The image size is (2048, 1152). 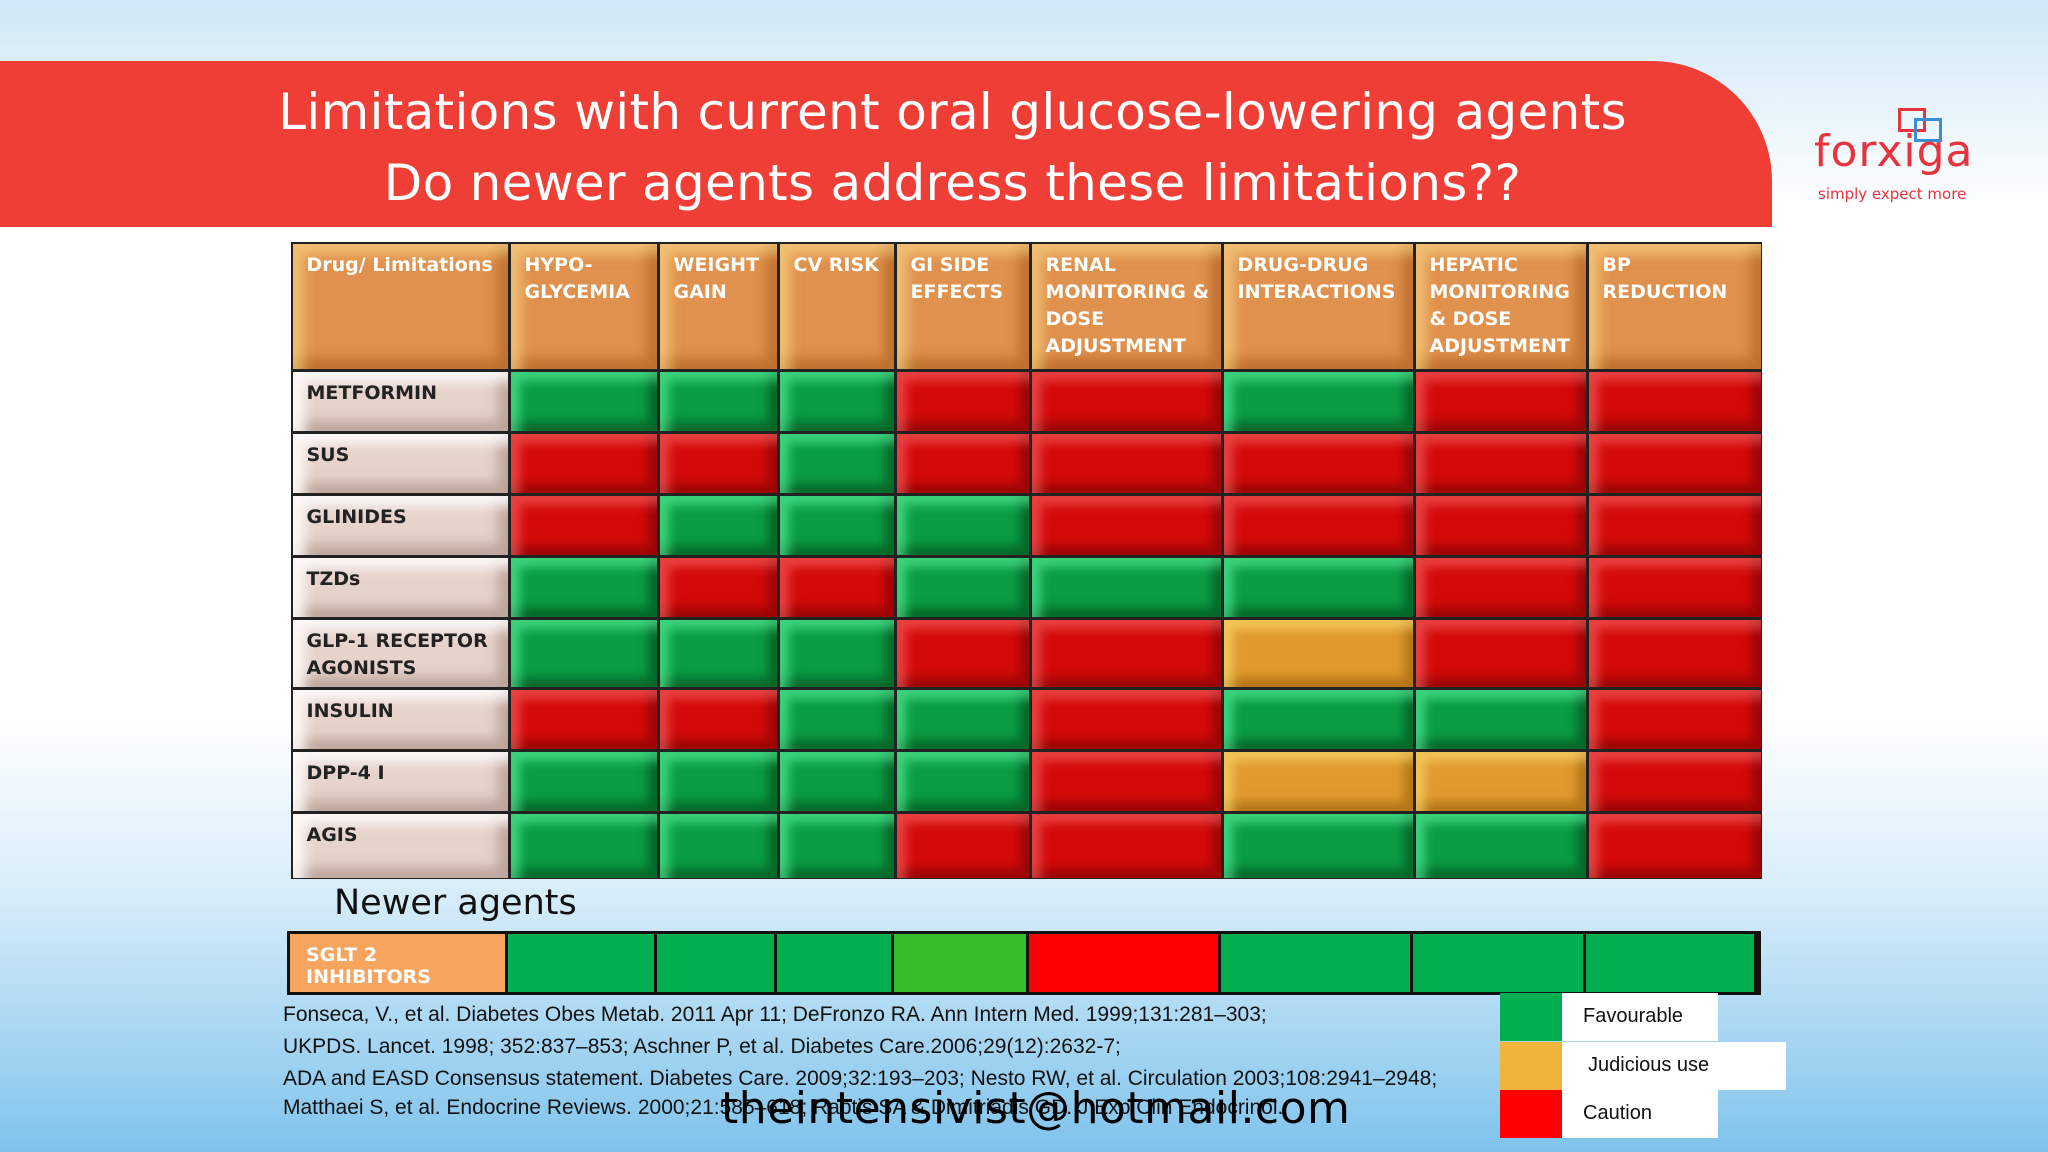 I want to click on newer-agents-heading: Newer agents, so click(x=455, y=903).